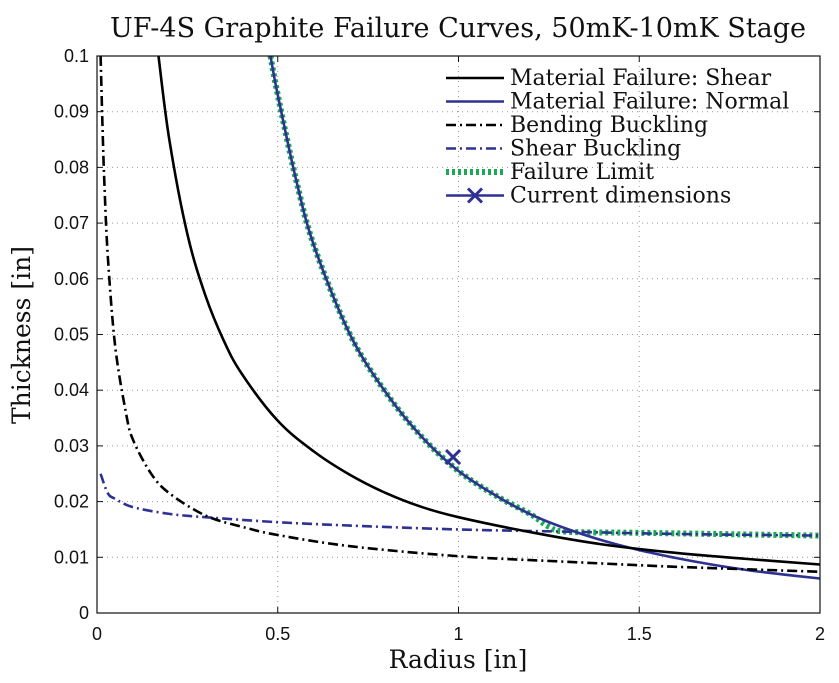 The width and height of the screenshot is (839, 683). I want to click on legend-label: Failure Limit, so click(582, 172).